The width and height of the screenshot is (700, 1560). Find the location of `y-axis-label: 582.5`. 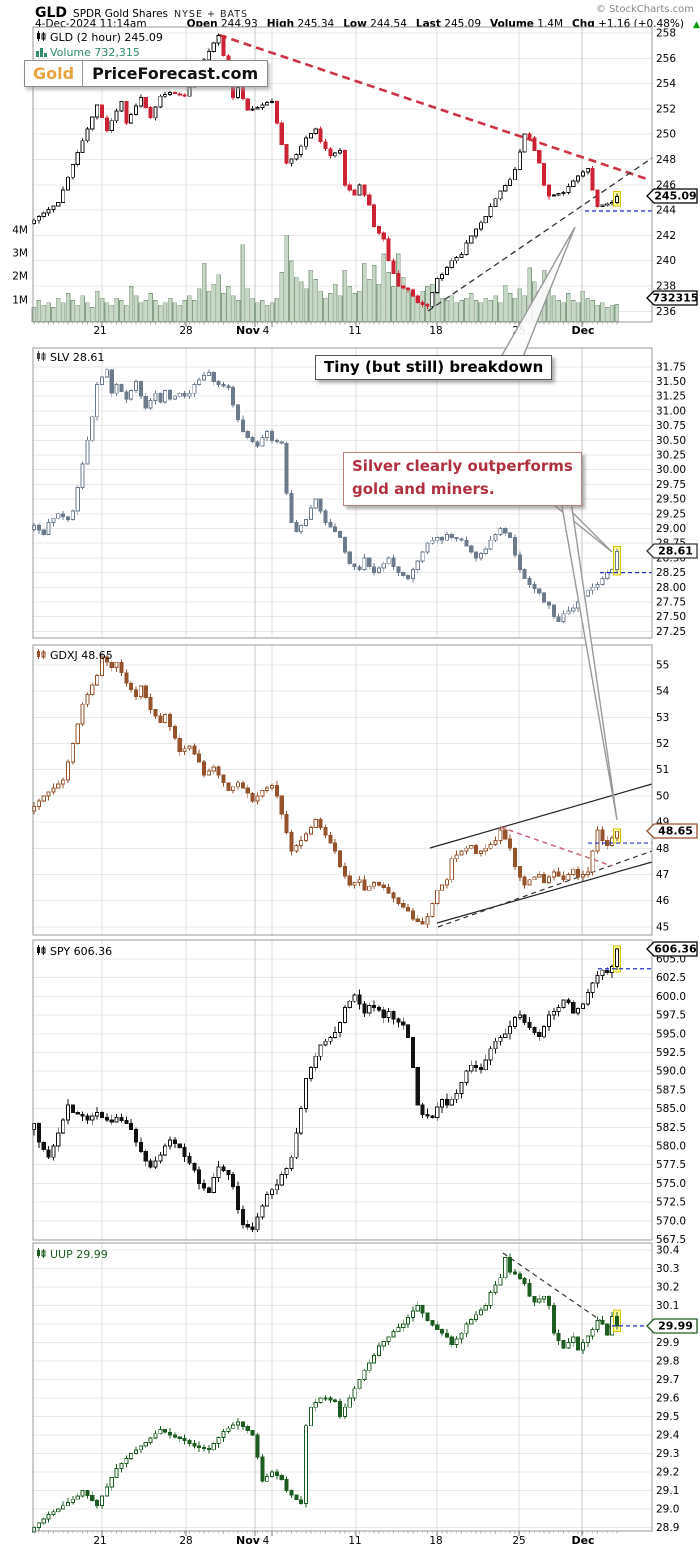

y-axis-label: 582.5 is located at coordinates (671, 1128).